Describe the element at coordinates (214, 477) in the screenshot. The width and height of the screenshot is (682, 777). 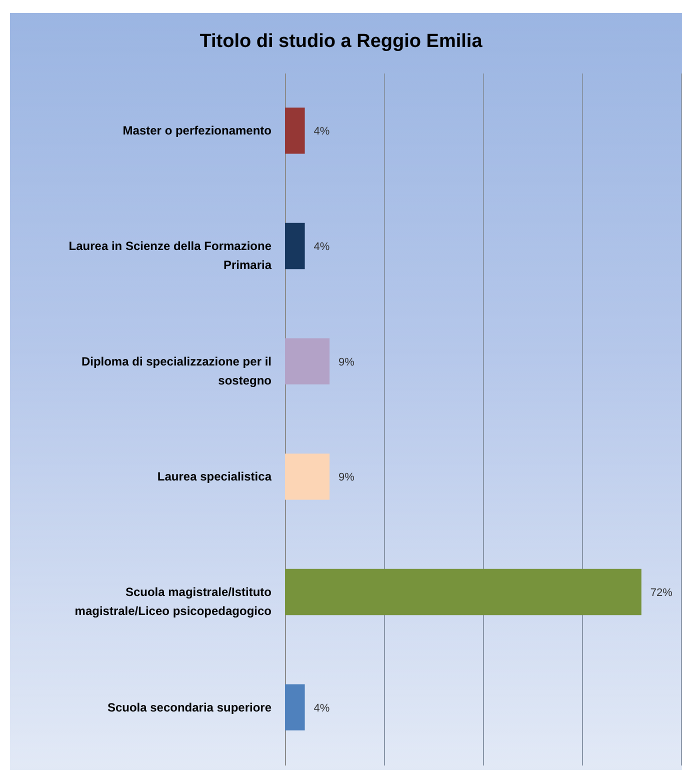
I see `y-tick-label: Laurea specialistica` at that location.